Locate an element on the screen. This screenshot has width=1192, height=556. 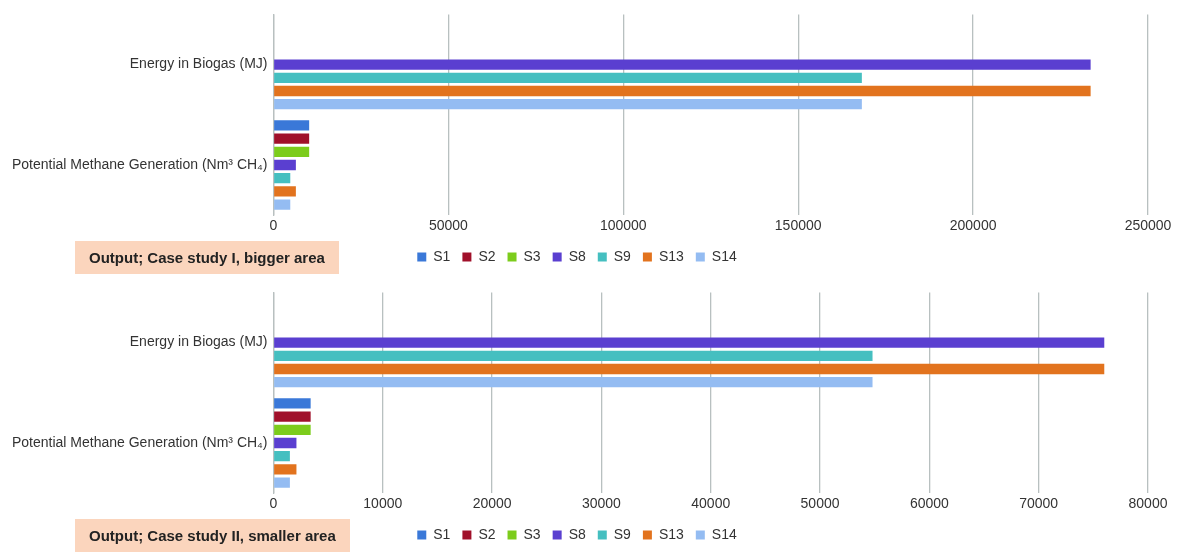
x-tick-label: 70000 is located at coordinates (1039, 503).